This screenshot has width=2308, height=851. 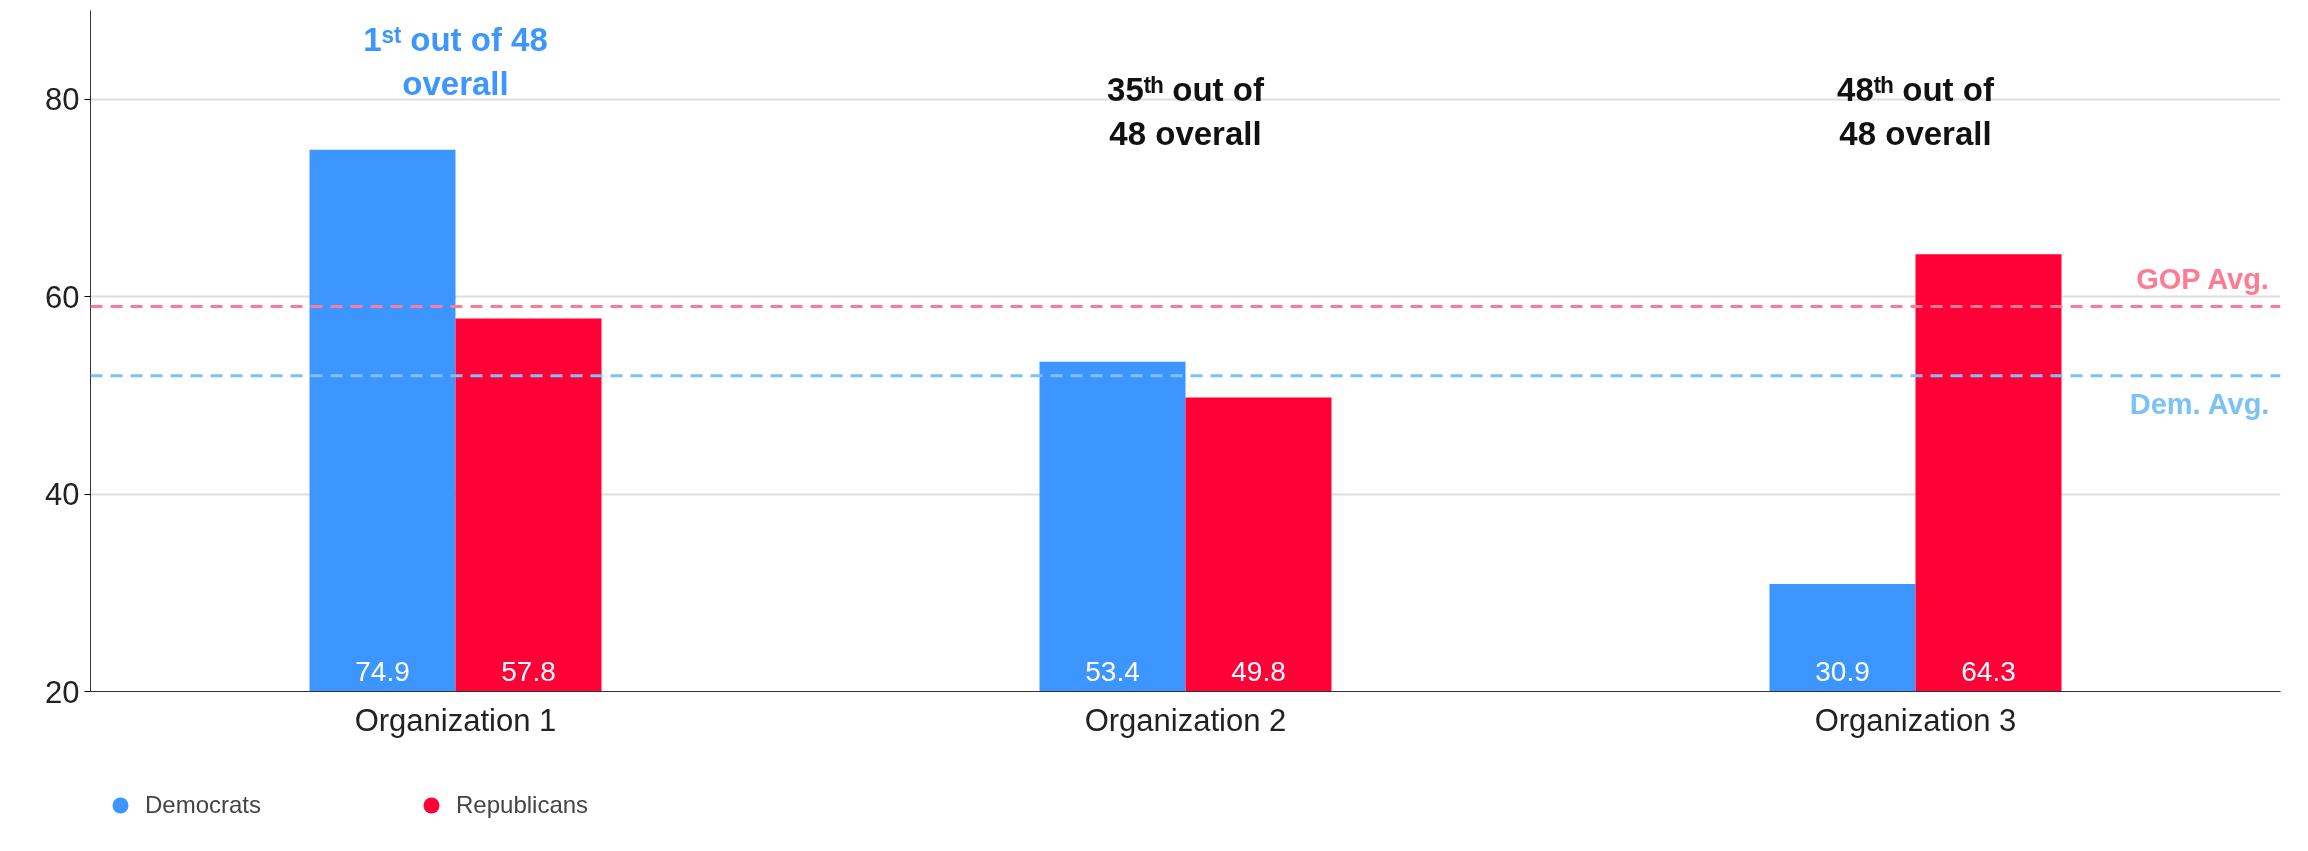 What do you see at coordinates (1988, 672) in the screenshot?
I see `data-label: 64.3` at bounding box center [1988, 672].